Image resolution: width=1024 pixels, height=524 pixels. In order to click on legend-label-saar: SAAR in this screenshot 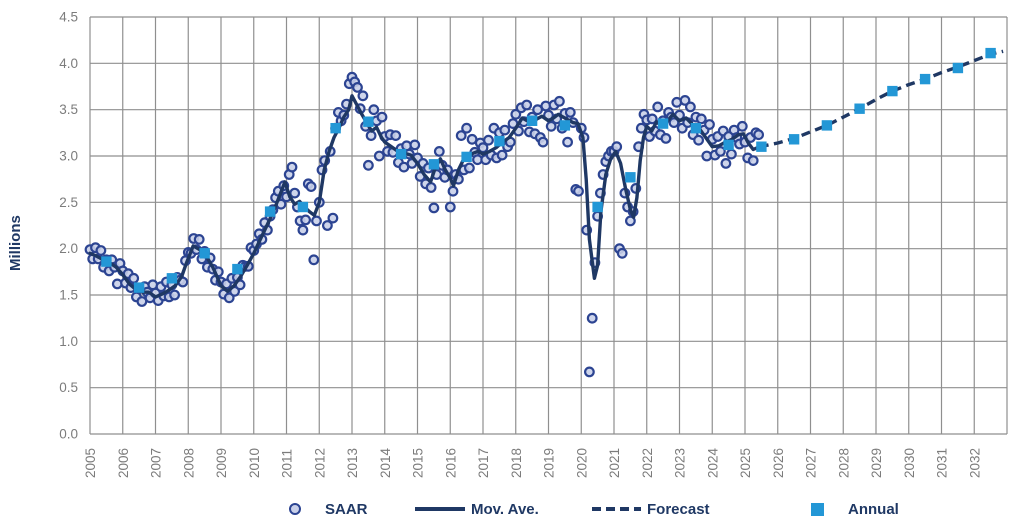, I will do `click(346, 509)`.